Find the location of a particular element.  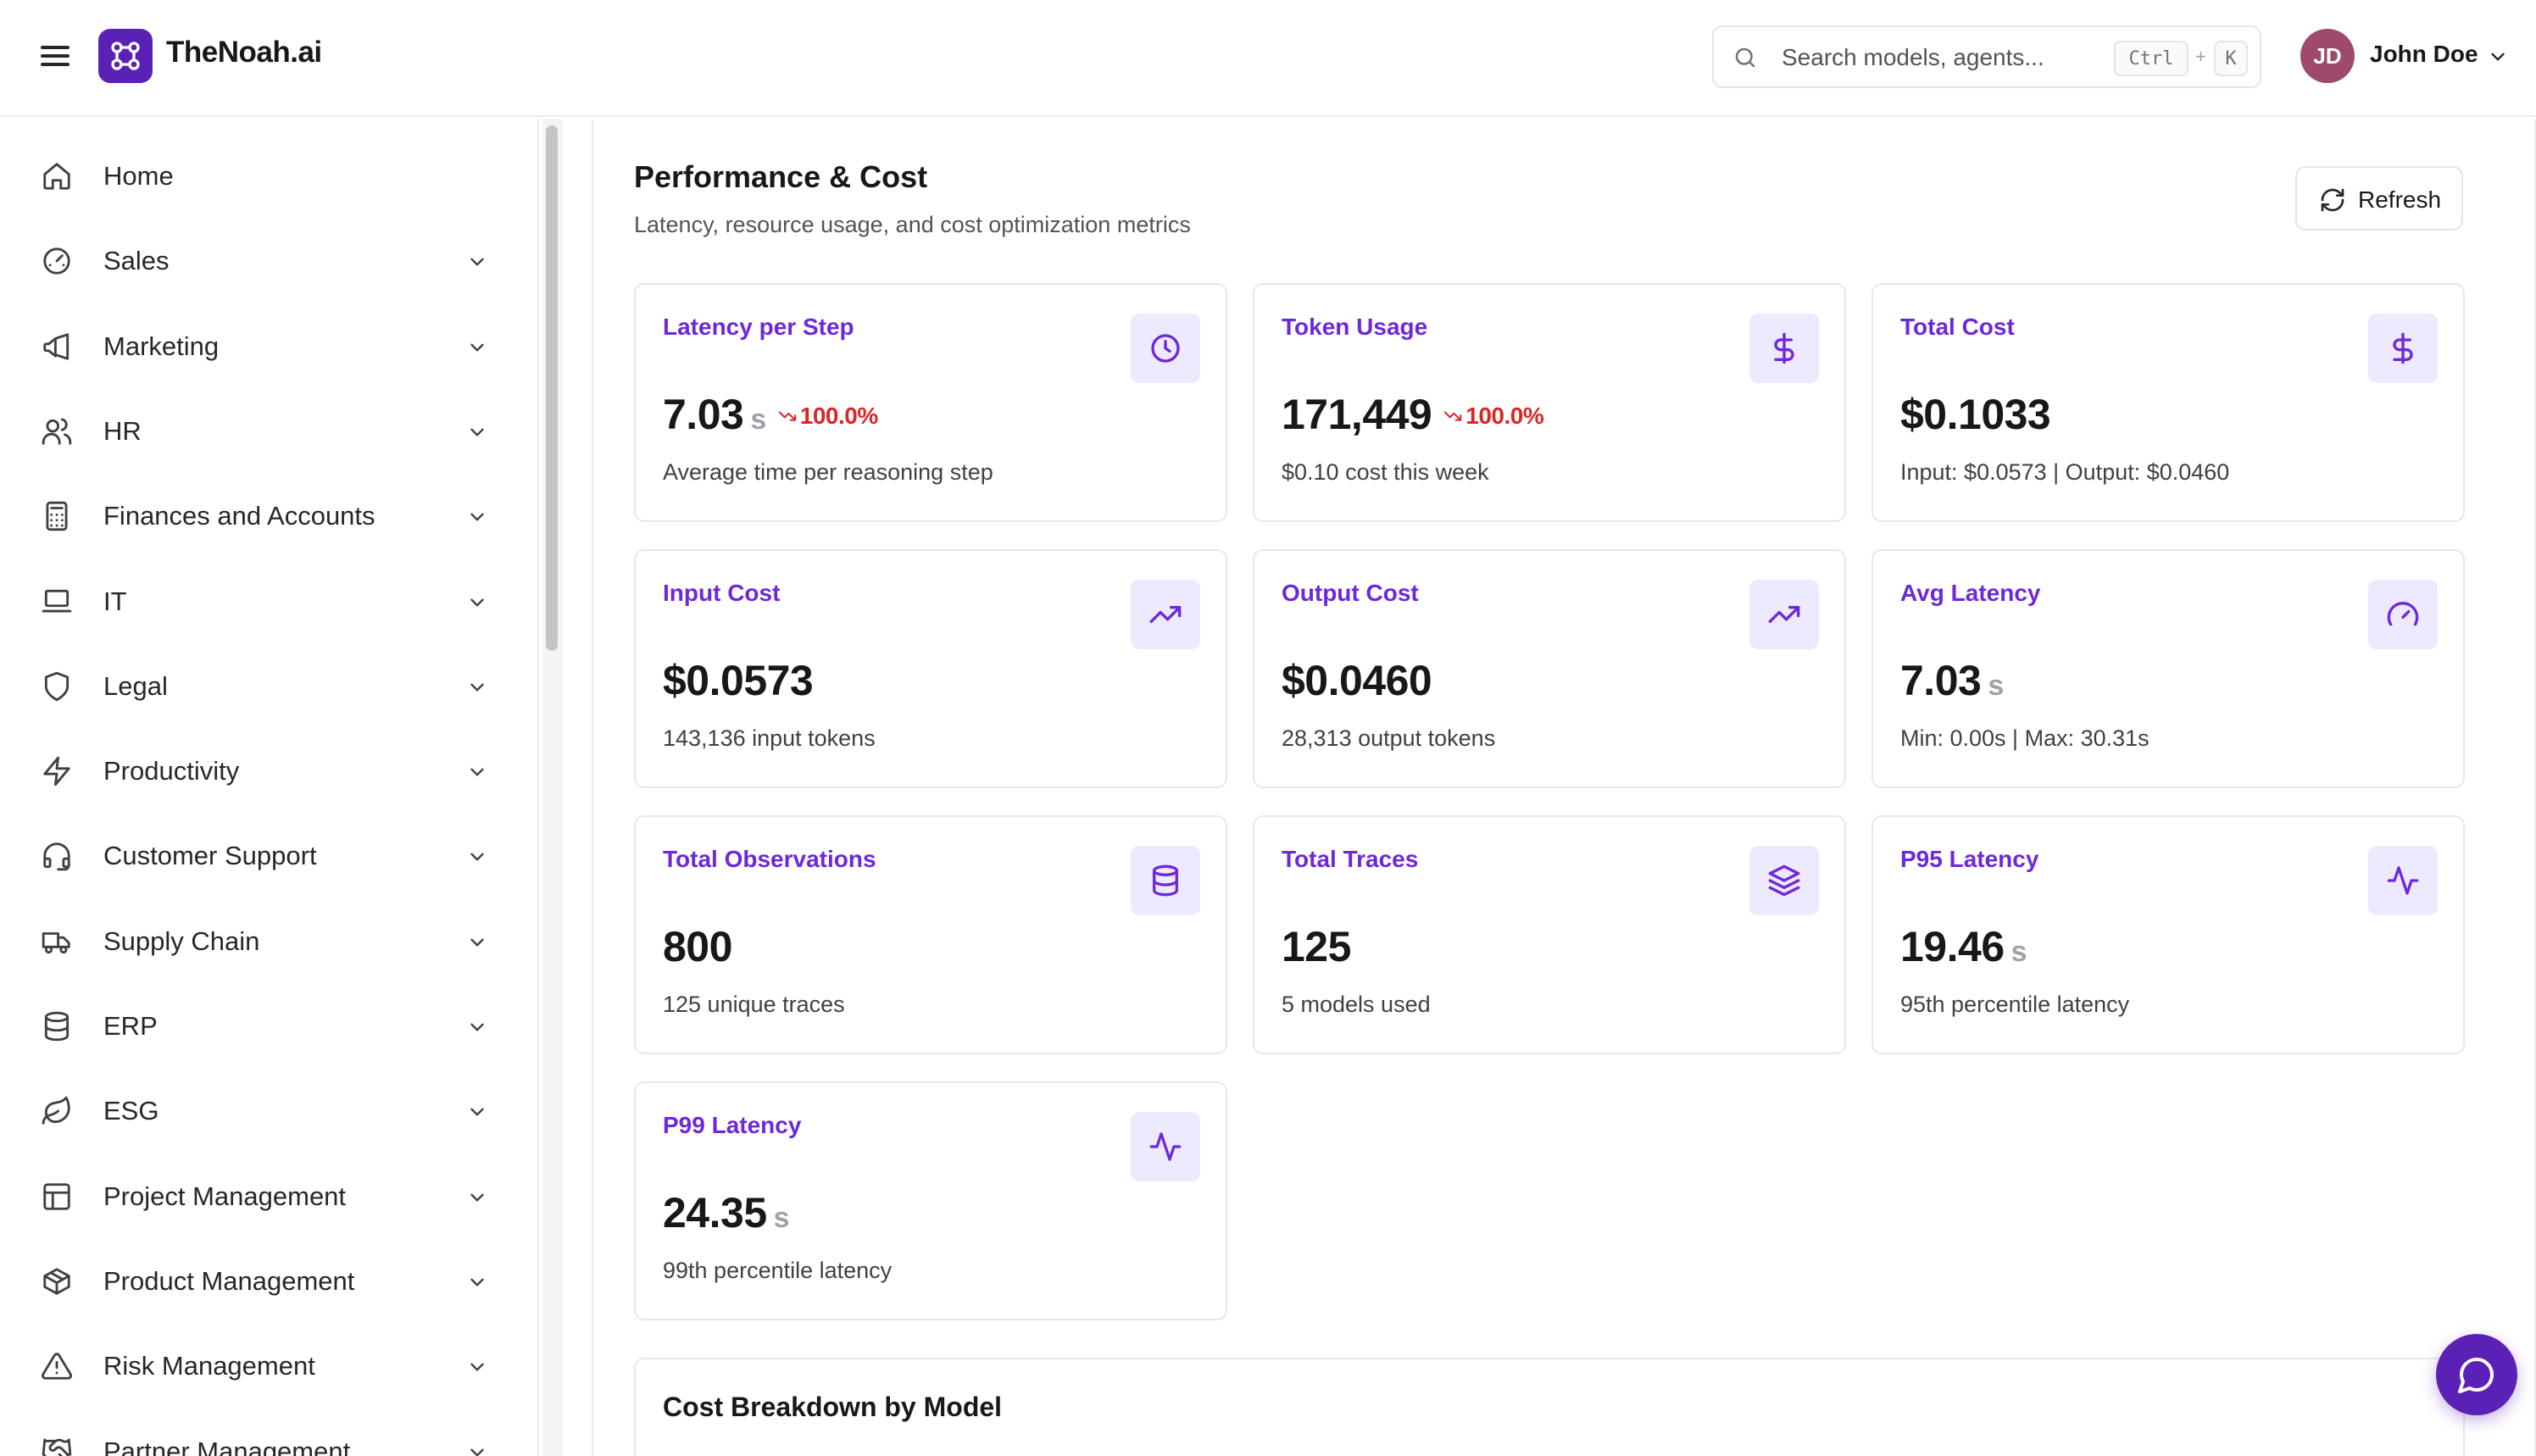

sidebar-item-label: Home is located at coordinates (138, 176).